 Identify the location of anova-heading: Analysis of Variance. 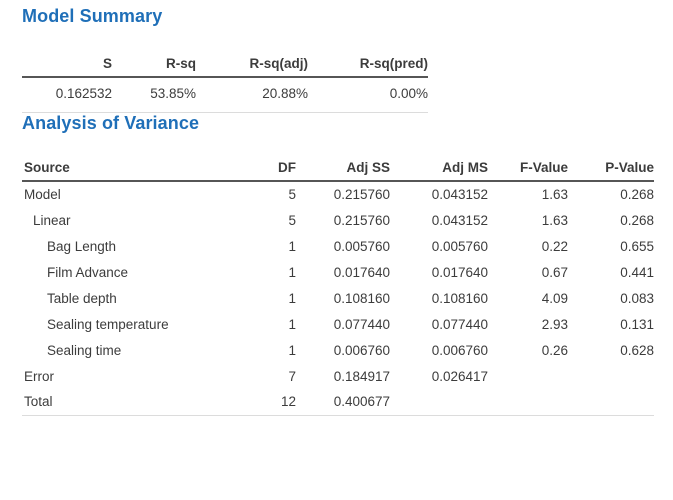
(111, 123).